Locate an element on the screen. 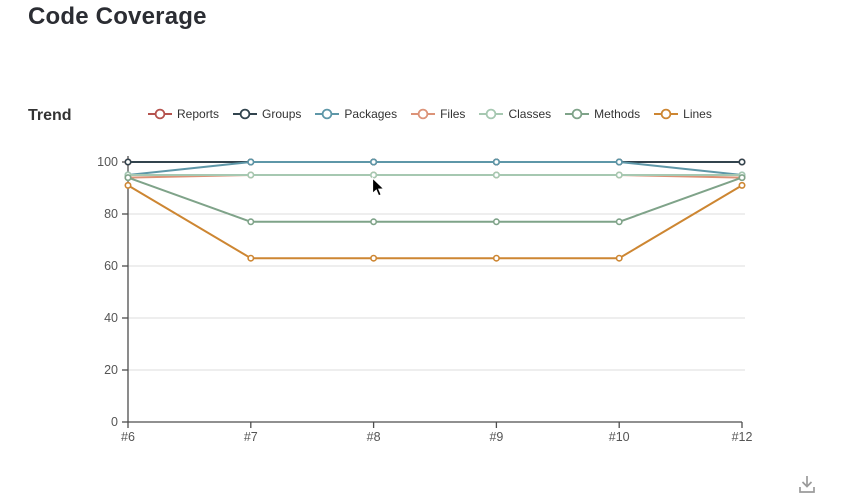 The width and height of the screenshot is (858, 504). y-axis-tick-label: 20 is located at coordinates (111, 370).